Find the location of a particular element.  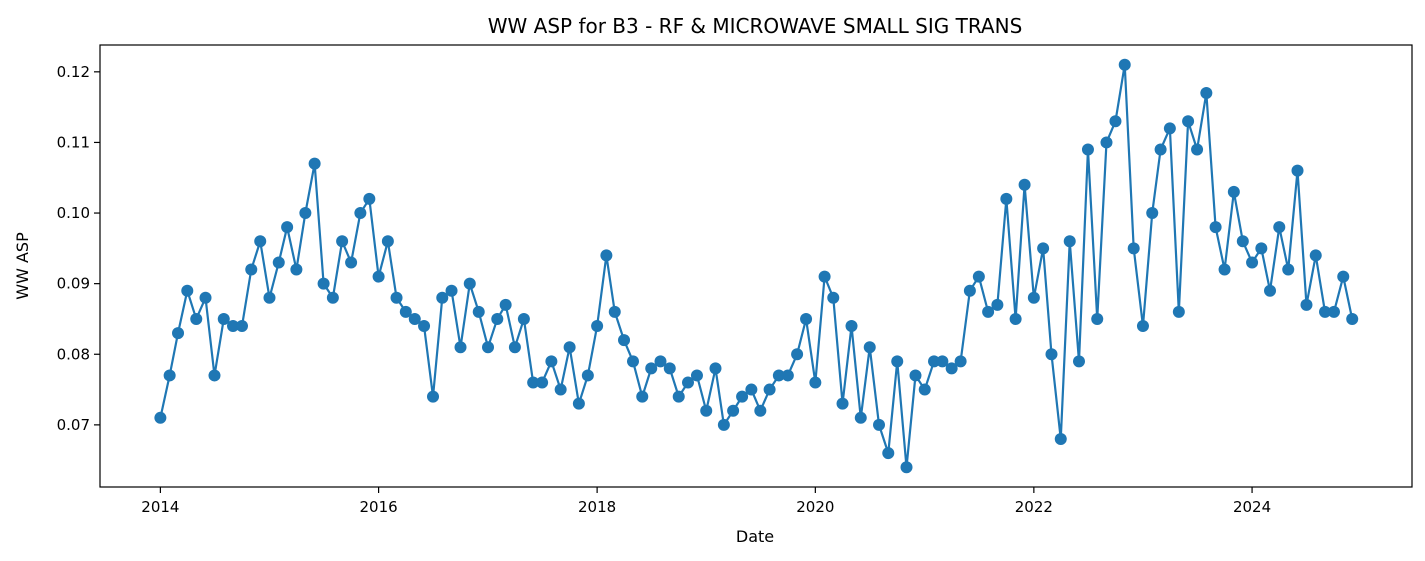

y-tick-label-2: 0.09 is located at coordinates (73, 284).